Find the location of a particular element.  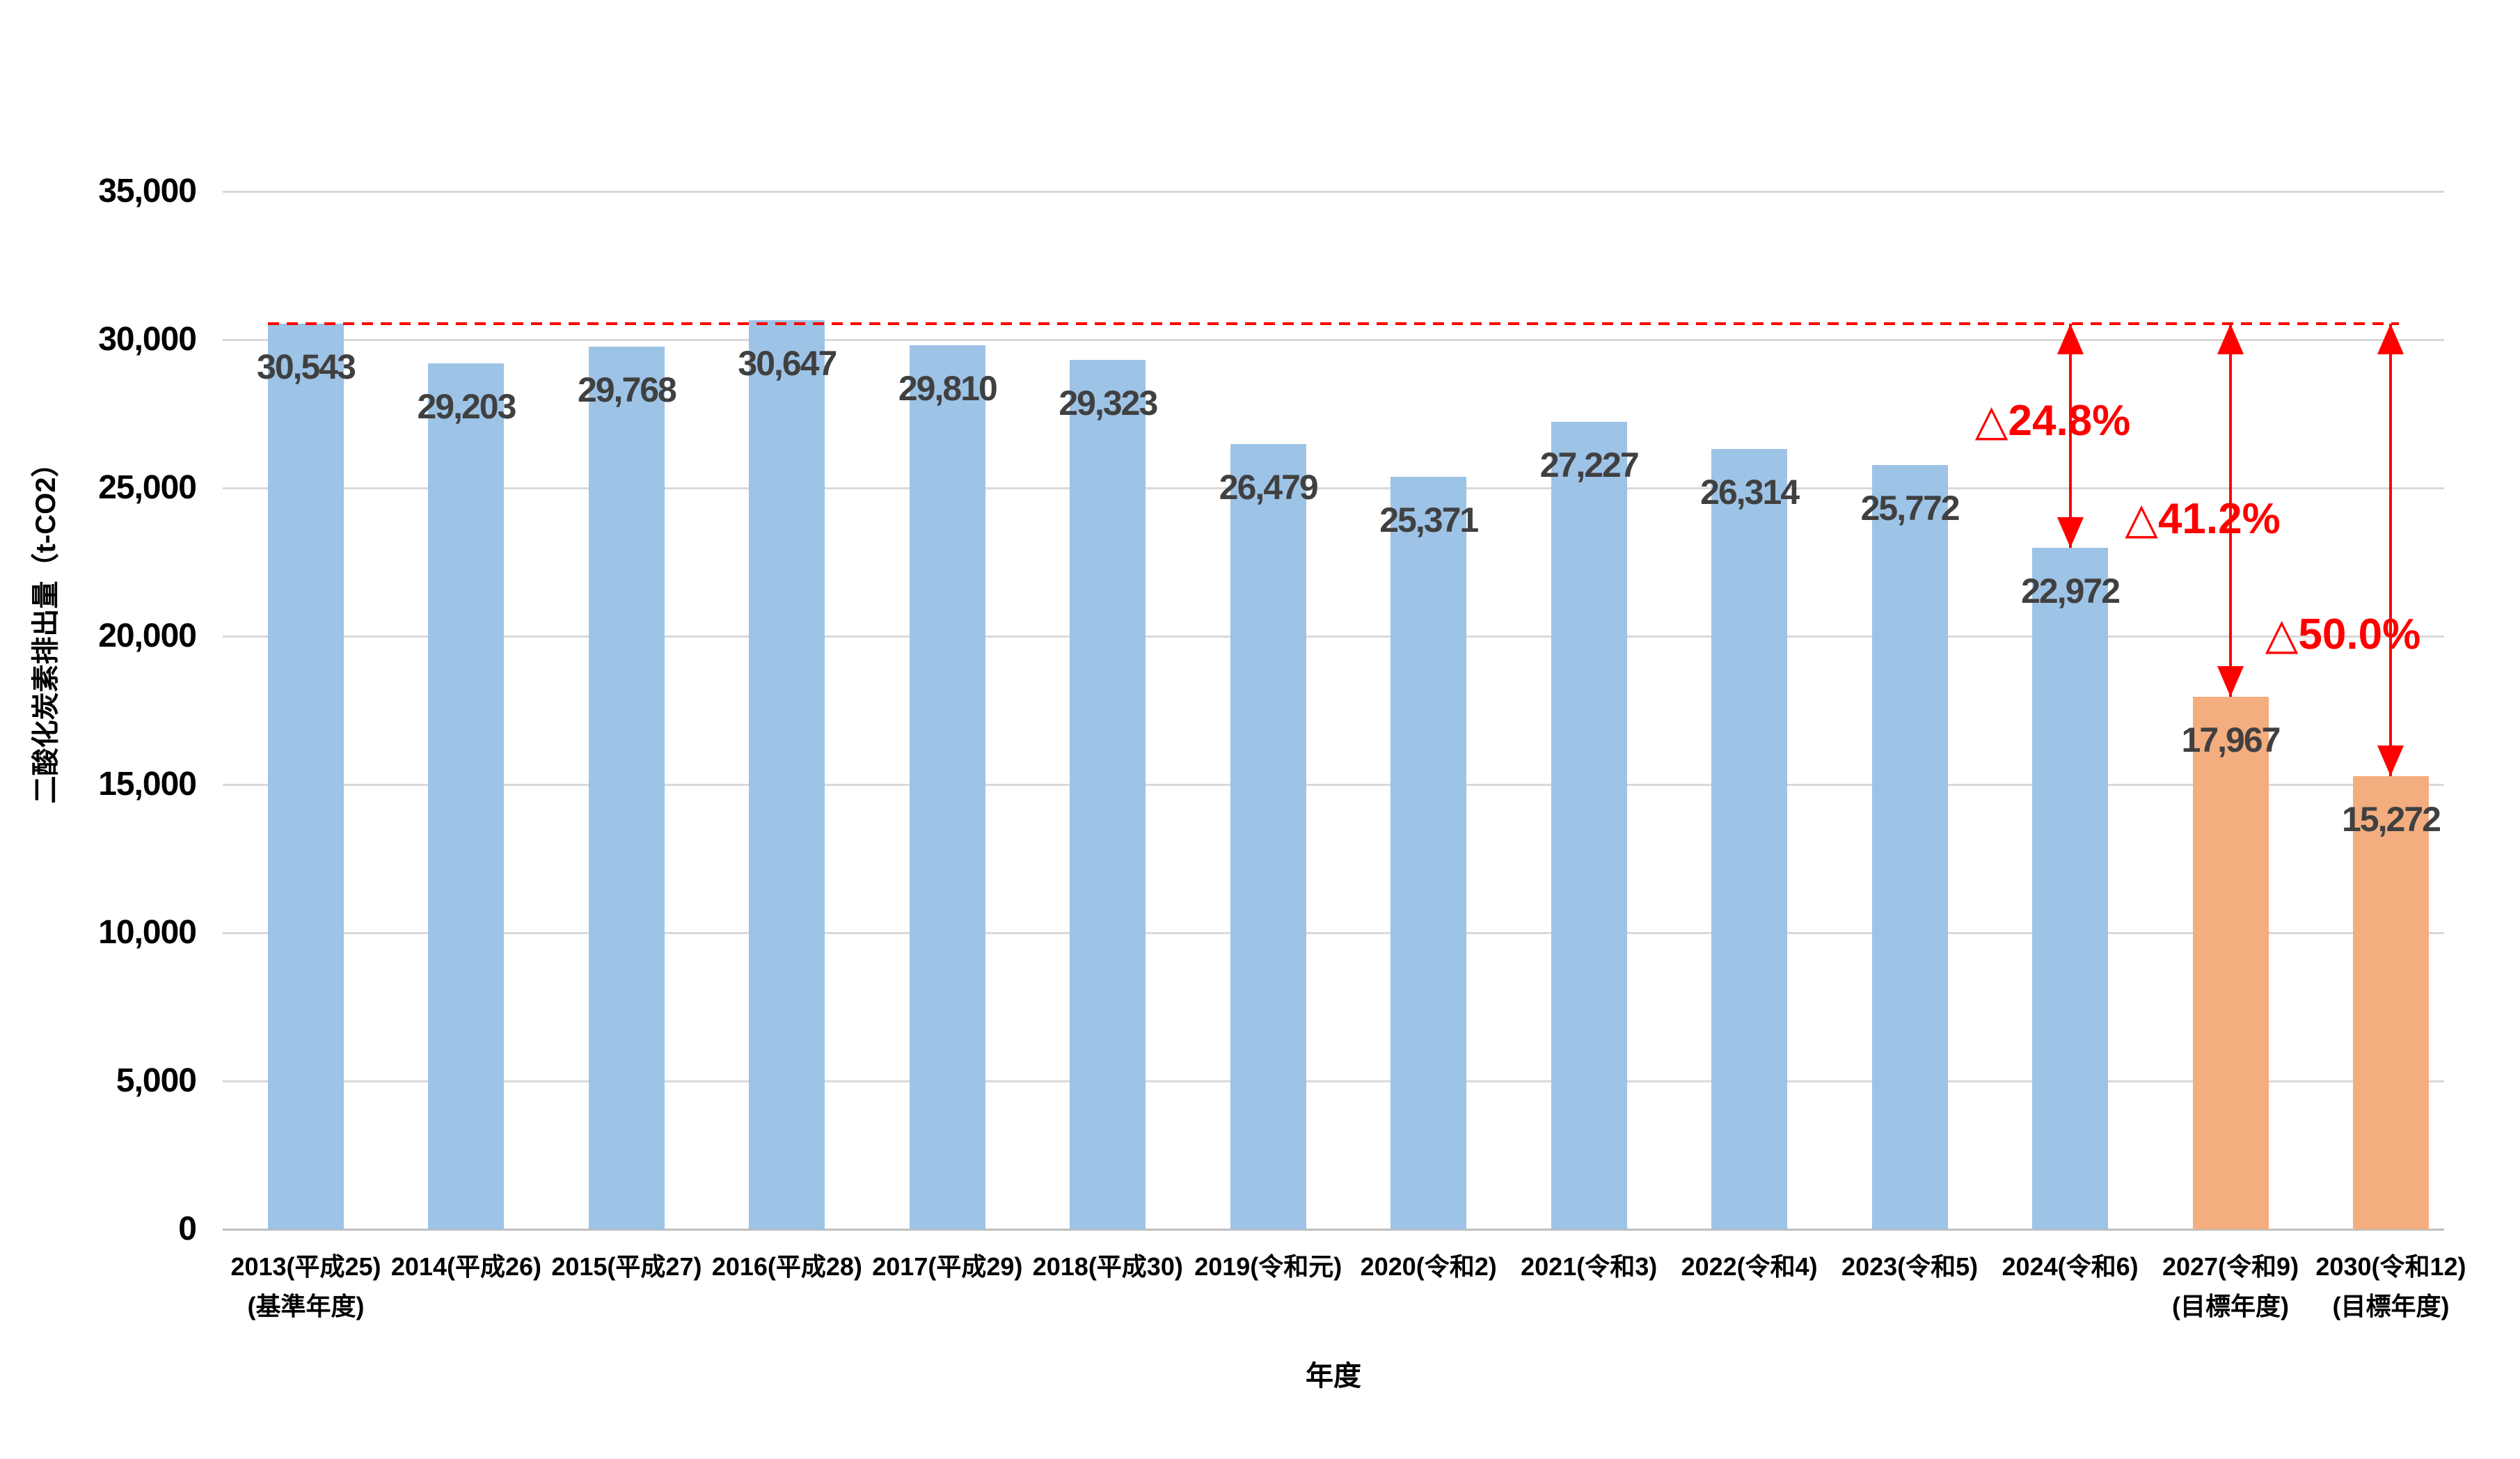

y-tick-label: 35,000 is located at coordinates (147, 191).